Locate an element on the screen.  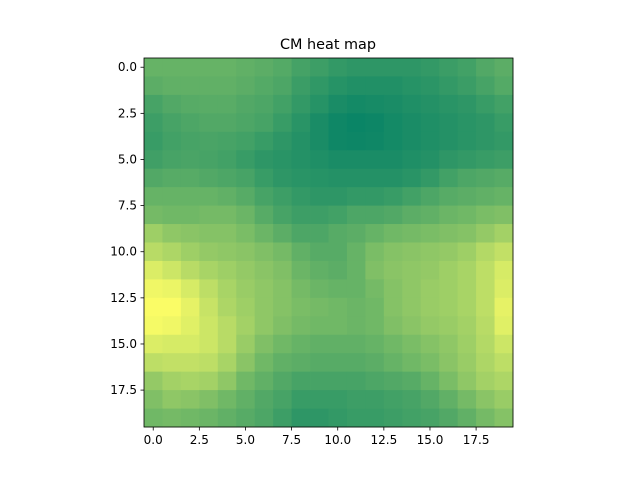
y-tick-label: 17.5 is located at coordinates (123, 390).